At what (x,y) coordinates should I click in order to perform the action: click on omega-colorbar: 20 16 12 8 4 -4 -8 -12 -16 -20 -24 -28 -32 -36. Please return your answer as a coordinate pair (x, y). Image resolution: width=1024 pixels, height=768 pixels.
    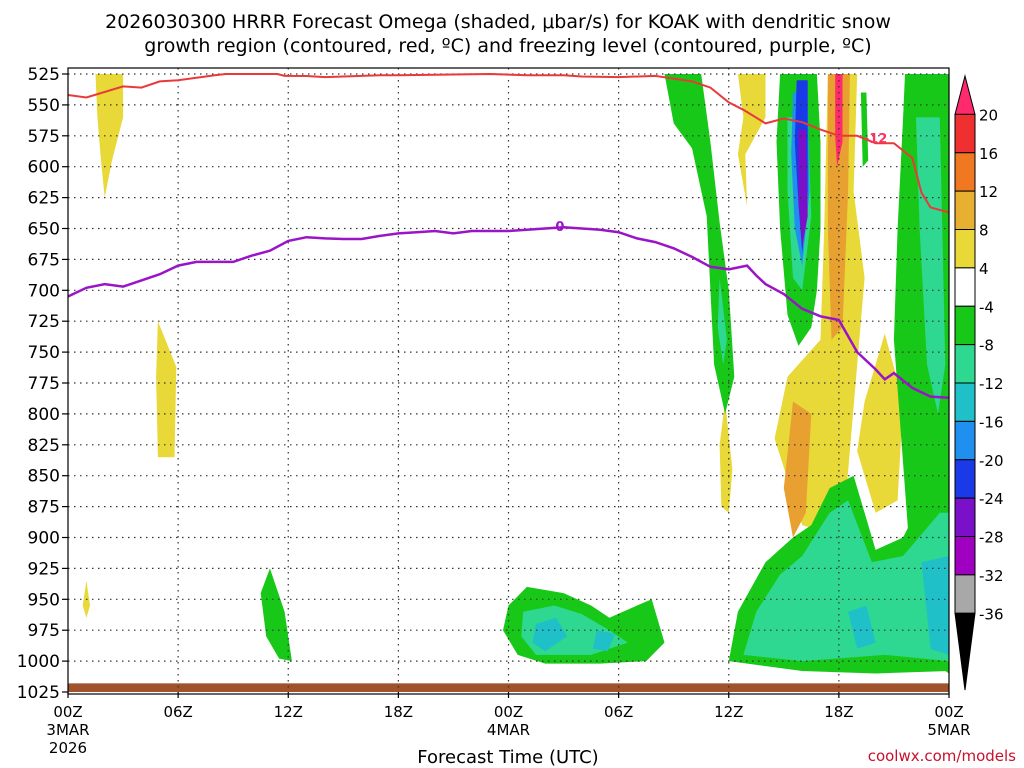
    Looking at the image, I should click on (979, 382).